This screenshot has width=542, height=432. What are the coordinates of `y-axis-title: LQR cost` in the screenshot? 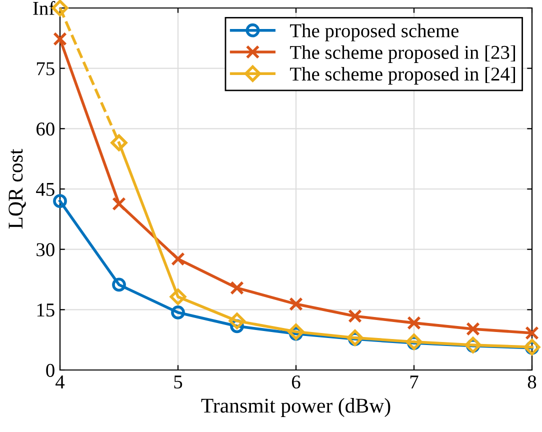 It's located at (17, 188).